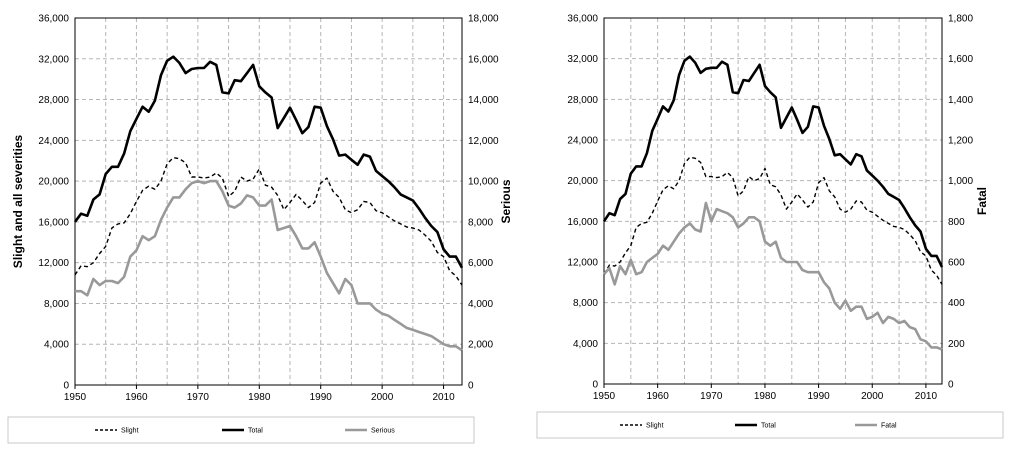  Describe the element at coordinates (269, 265) in the screenshot. I see `series-line-serious` at that location.